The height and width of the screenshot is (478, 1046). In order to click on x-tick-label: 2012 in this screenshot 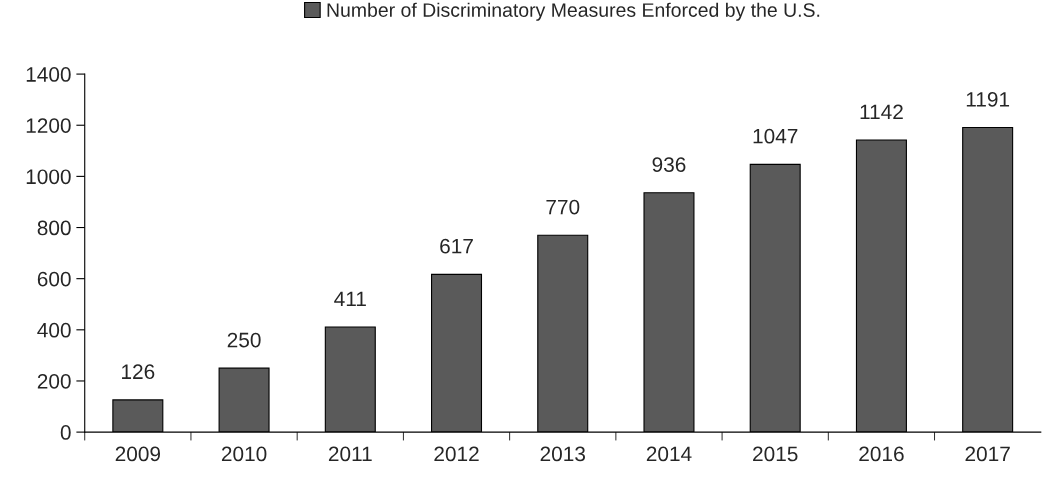, I will do `click(456, 454)`.